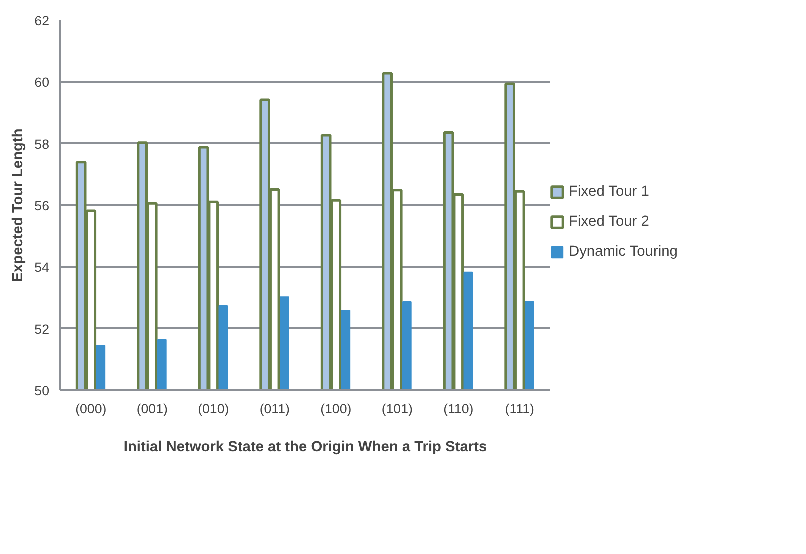 The height and width of the screenshot is (554, 806). What do you see at coordinates (42, 82) in the screenshot?
I see `y-tick-label: 60` at bounding box center [42, 82].